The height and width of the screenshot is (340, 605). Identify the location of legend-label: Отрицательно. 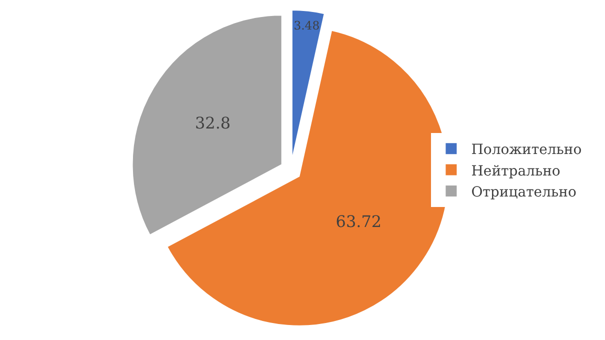
(523, 192).